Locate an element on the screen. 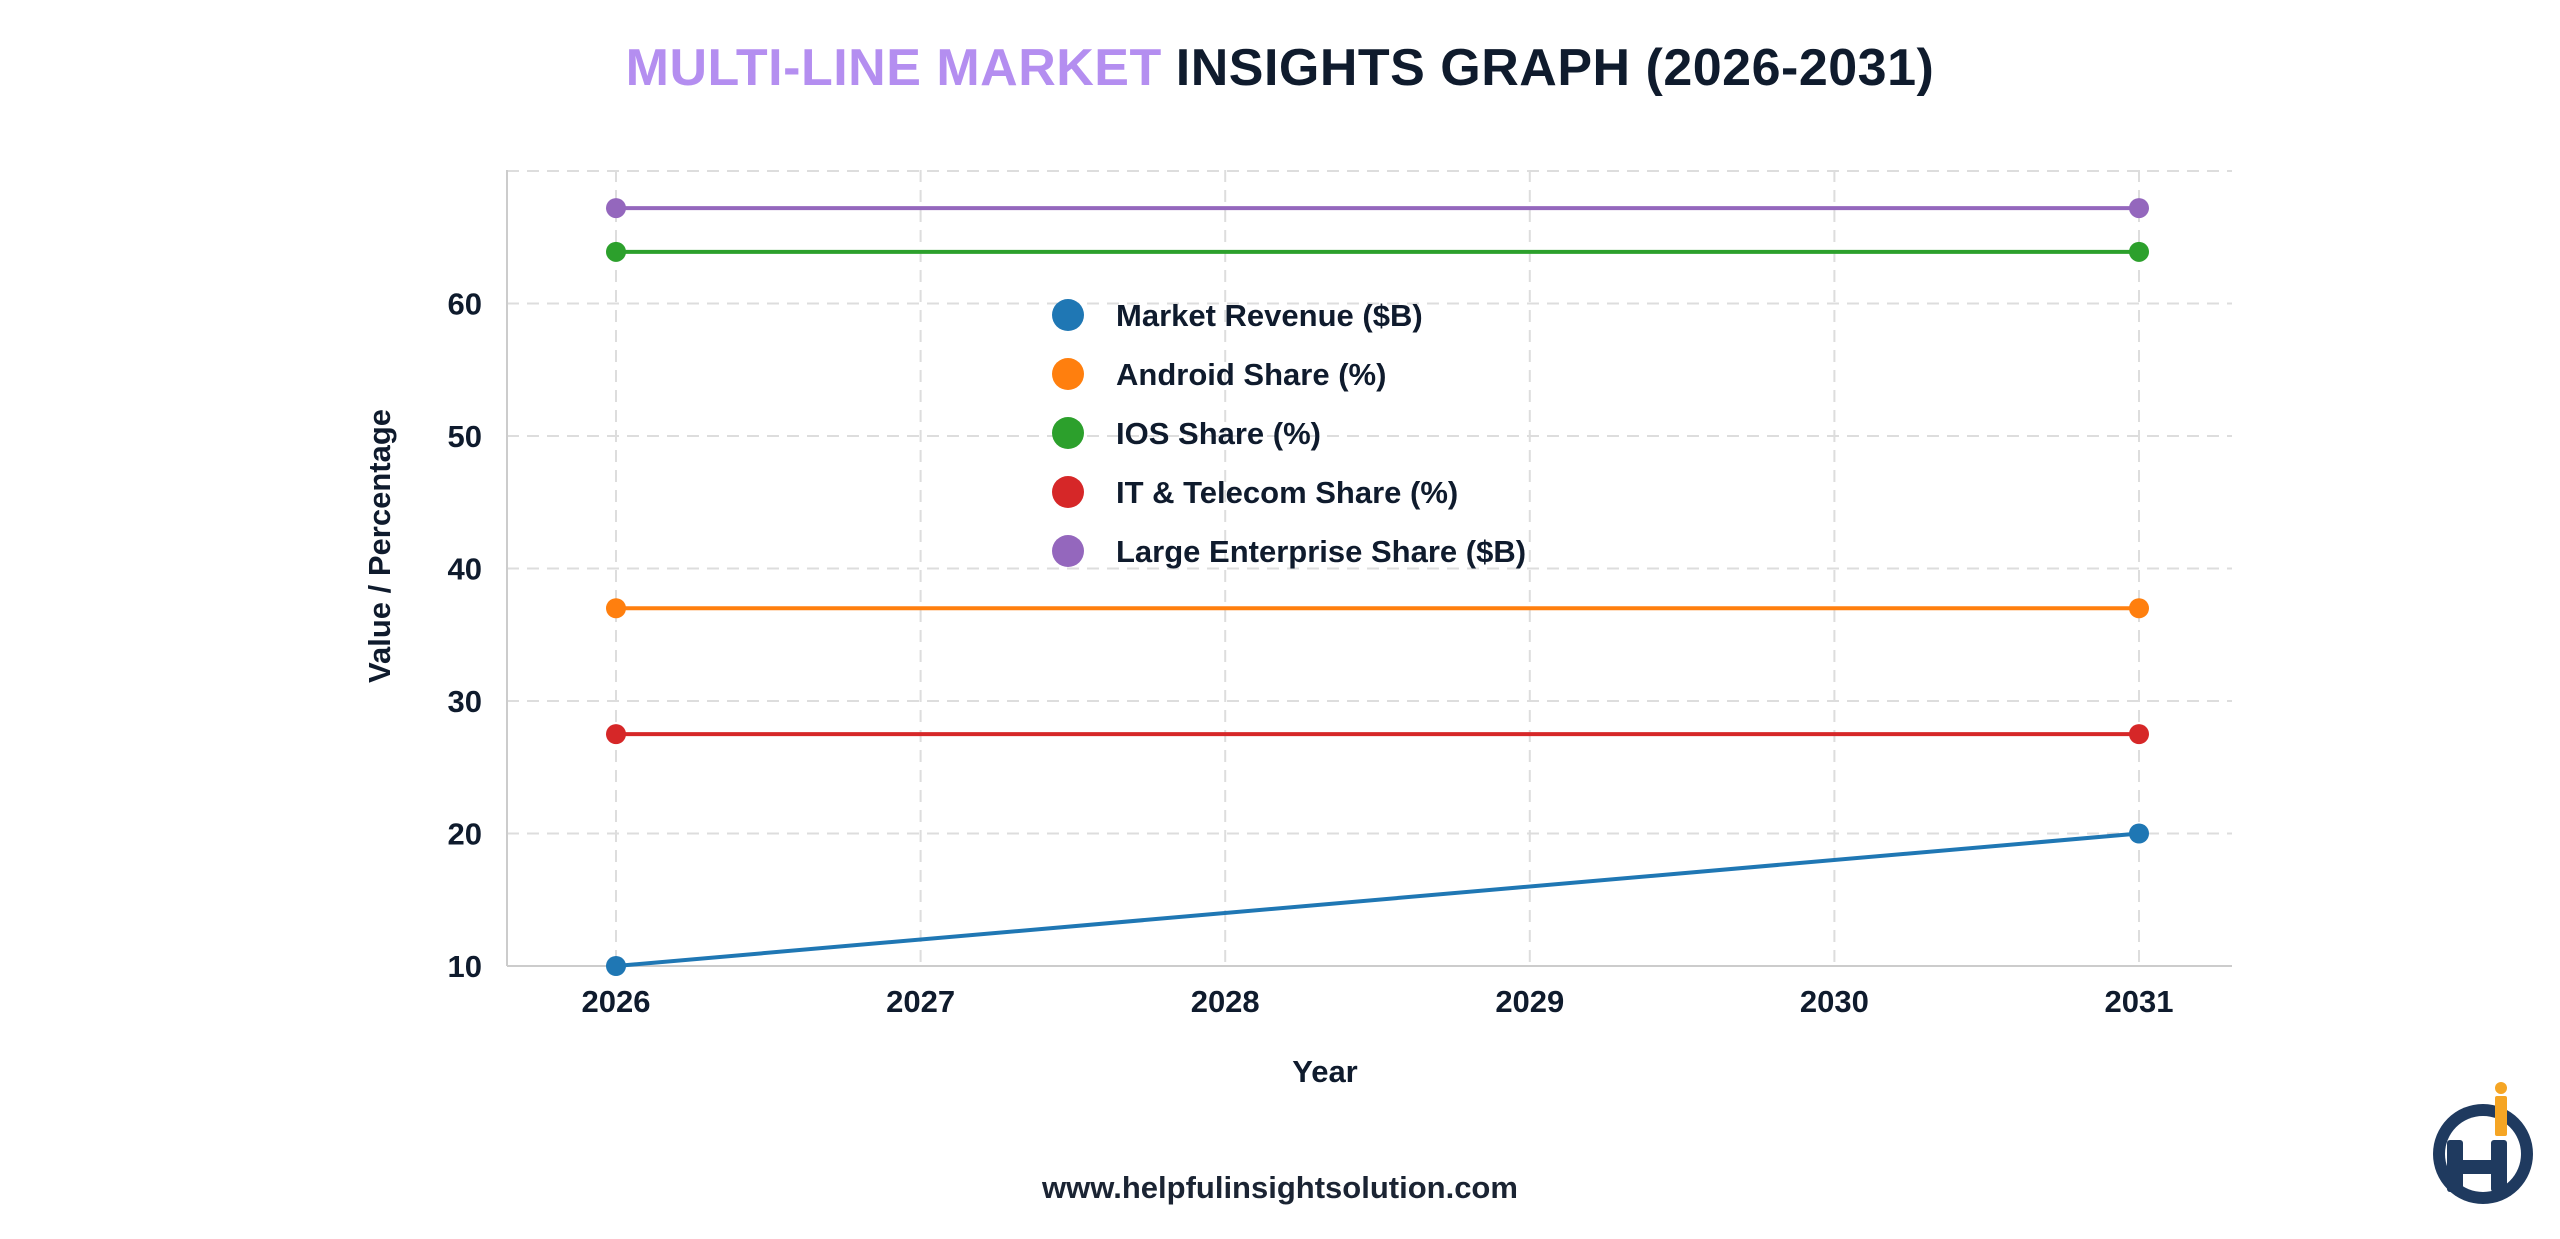  y-tick-label: 20 is located at coordinates (465, 834).